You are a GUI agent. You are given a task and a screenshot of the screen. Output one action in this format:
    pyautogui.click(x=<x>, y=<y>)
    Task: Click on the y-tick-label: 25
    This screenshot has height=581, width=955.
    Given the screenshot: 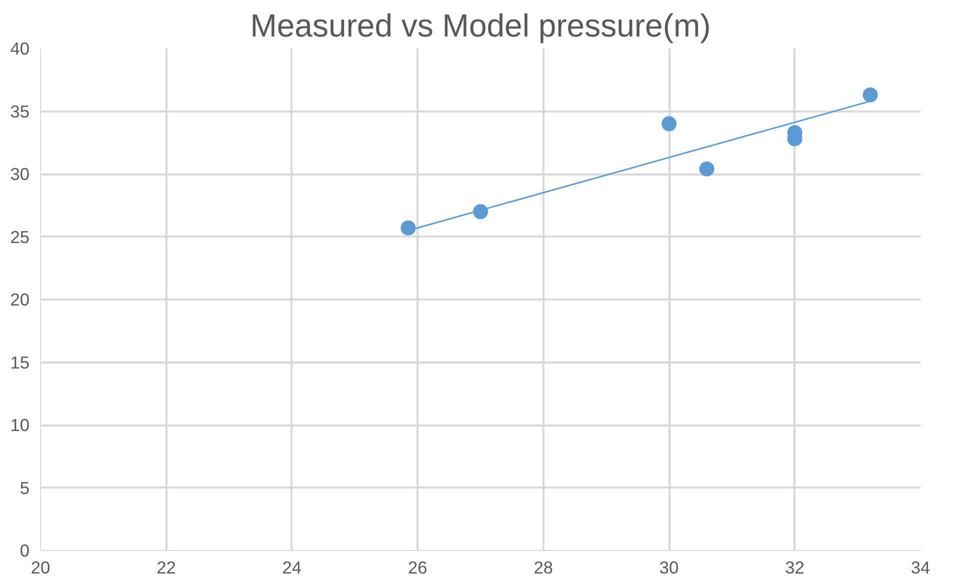 What is the action you would take?
    pyautogui.click(x=20, y=236)
    